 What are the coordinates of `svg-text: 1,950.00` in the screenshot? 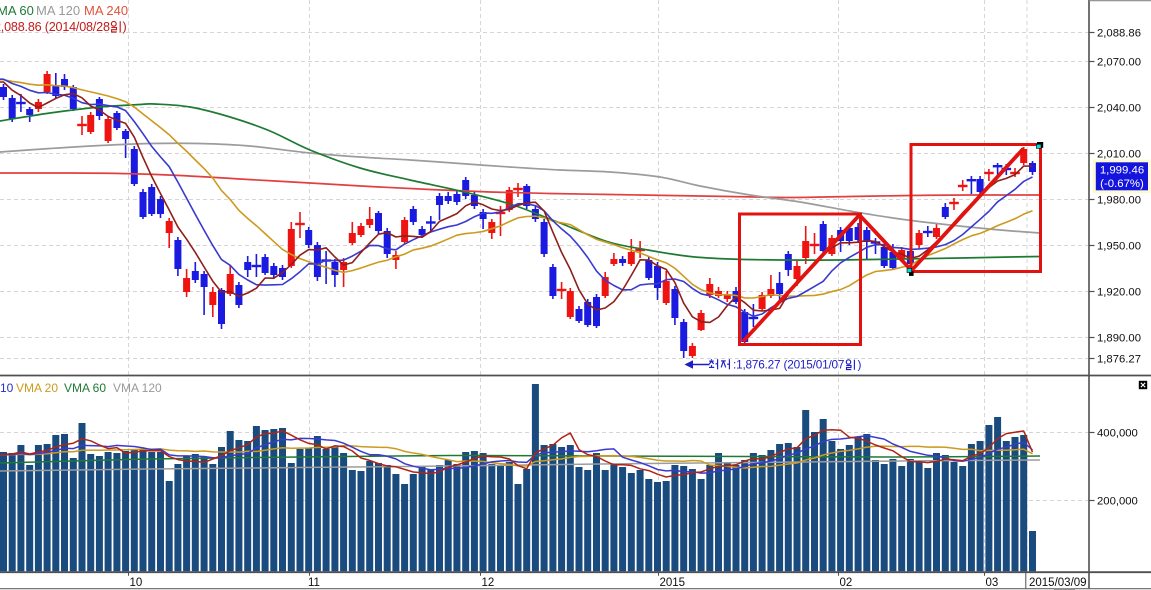 It's located at (1119, 247).